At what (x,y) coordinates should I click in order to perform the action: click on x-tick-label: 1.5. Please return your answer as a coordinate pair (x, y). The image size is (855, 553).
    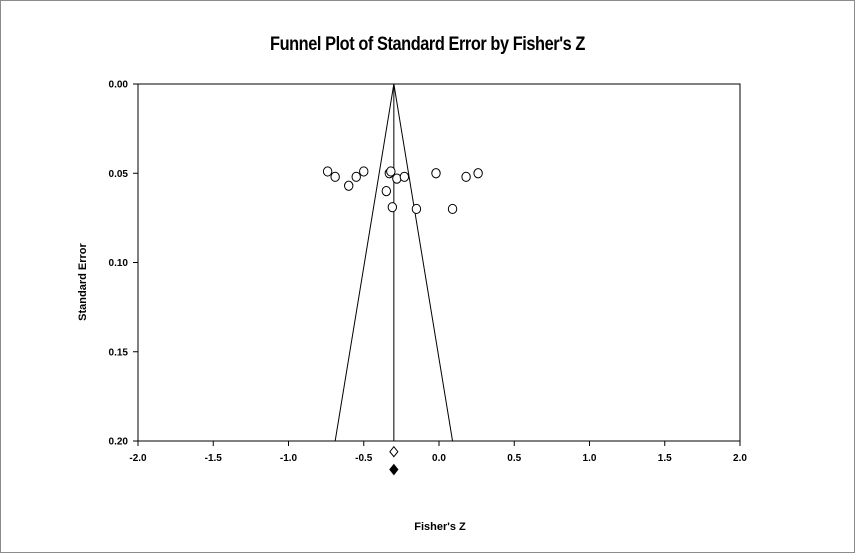
    Looking at the image, I should click on (665, 458).